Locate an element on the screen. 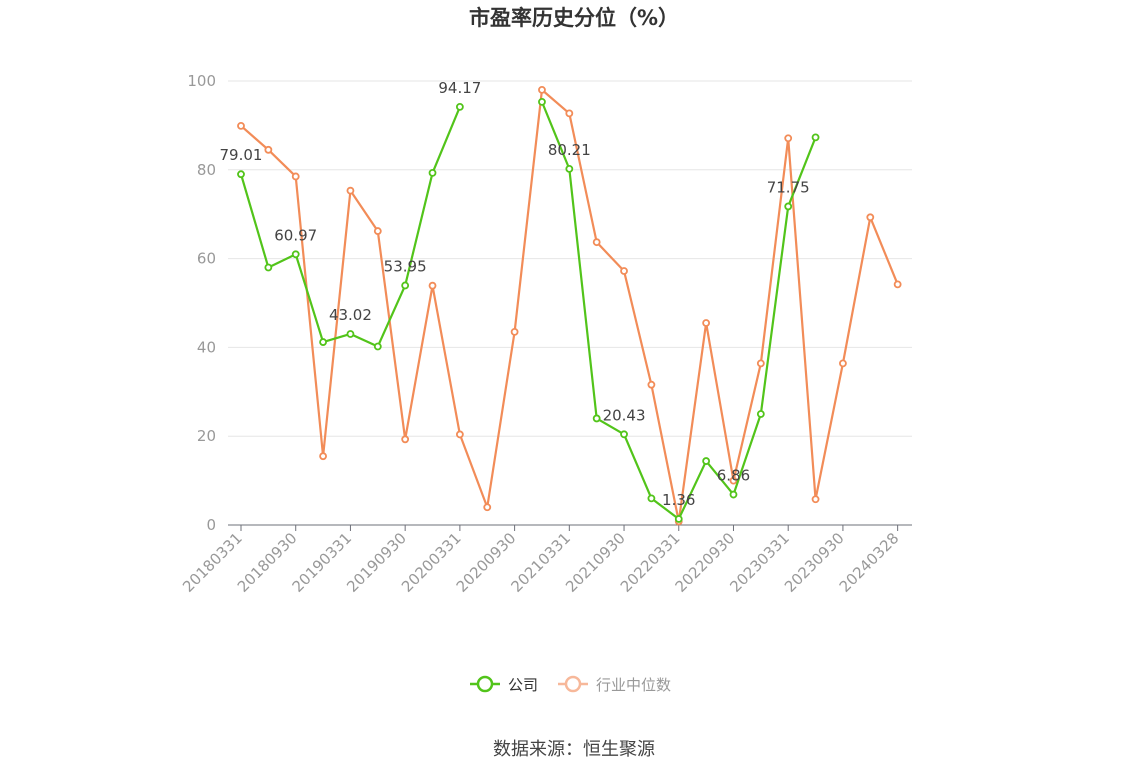  y-tick-label: 20 is located at coordinates (206, 436).